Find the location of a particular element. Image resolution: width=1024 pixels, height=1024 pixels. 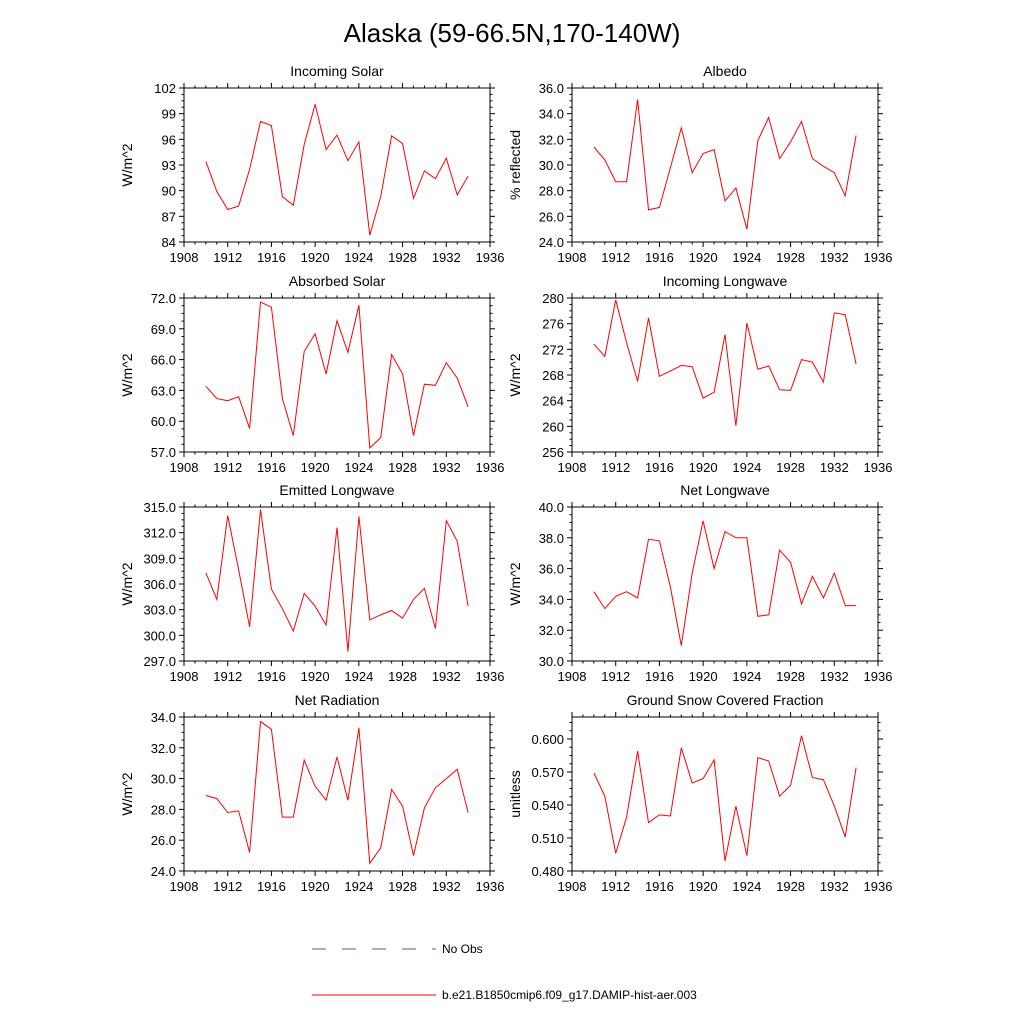

y-tick-label: 93 is located at coordinates (169, 165).